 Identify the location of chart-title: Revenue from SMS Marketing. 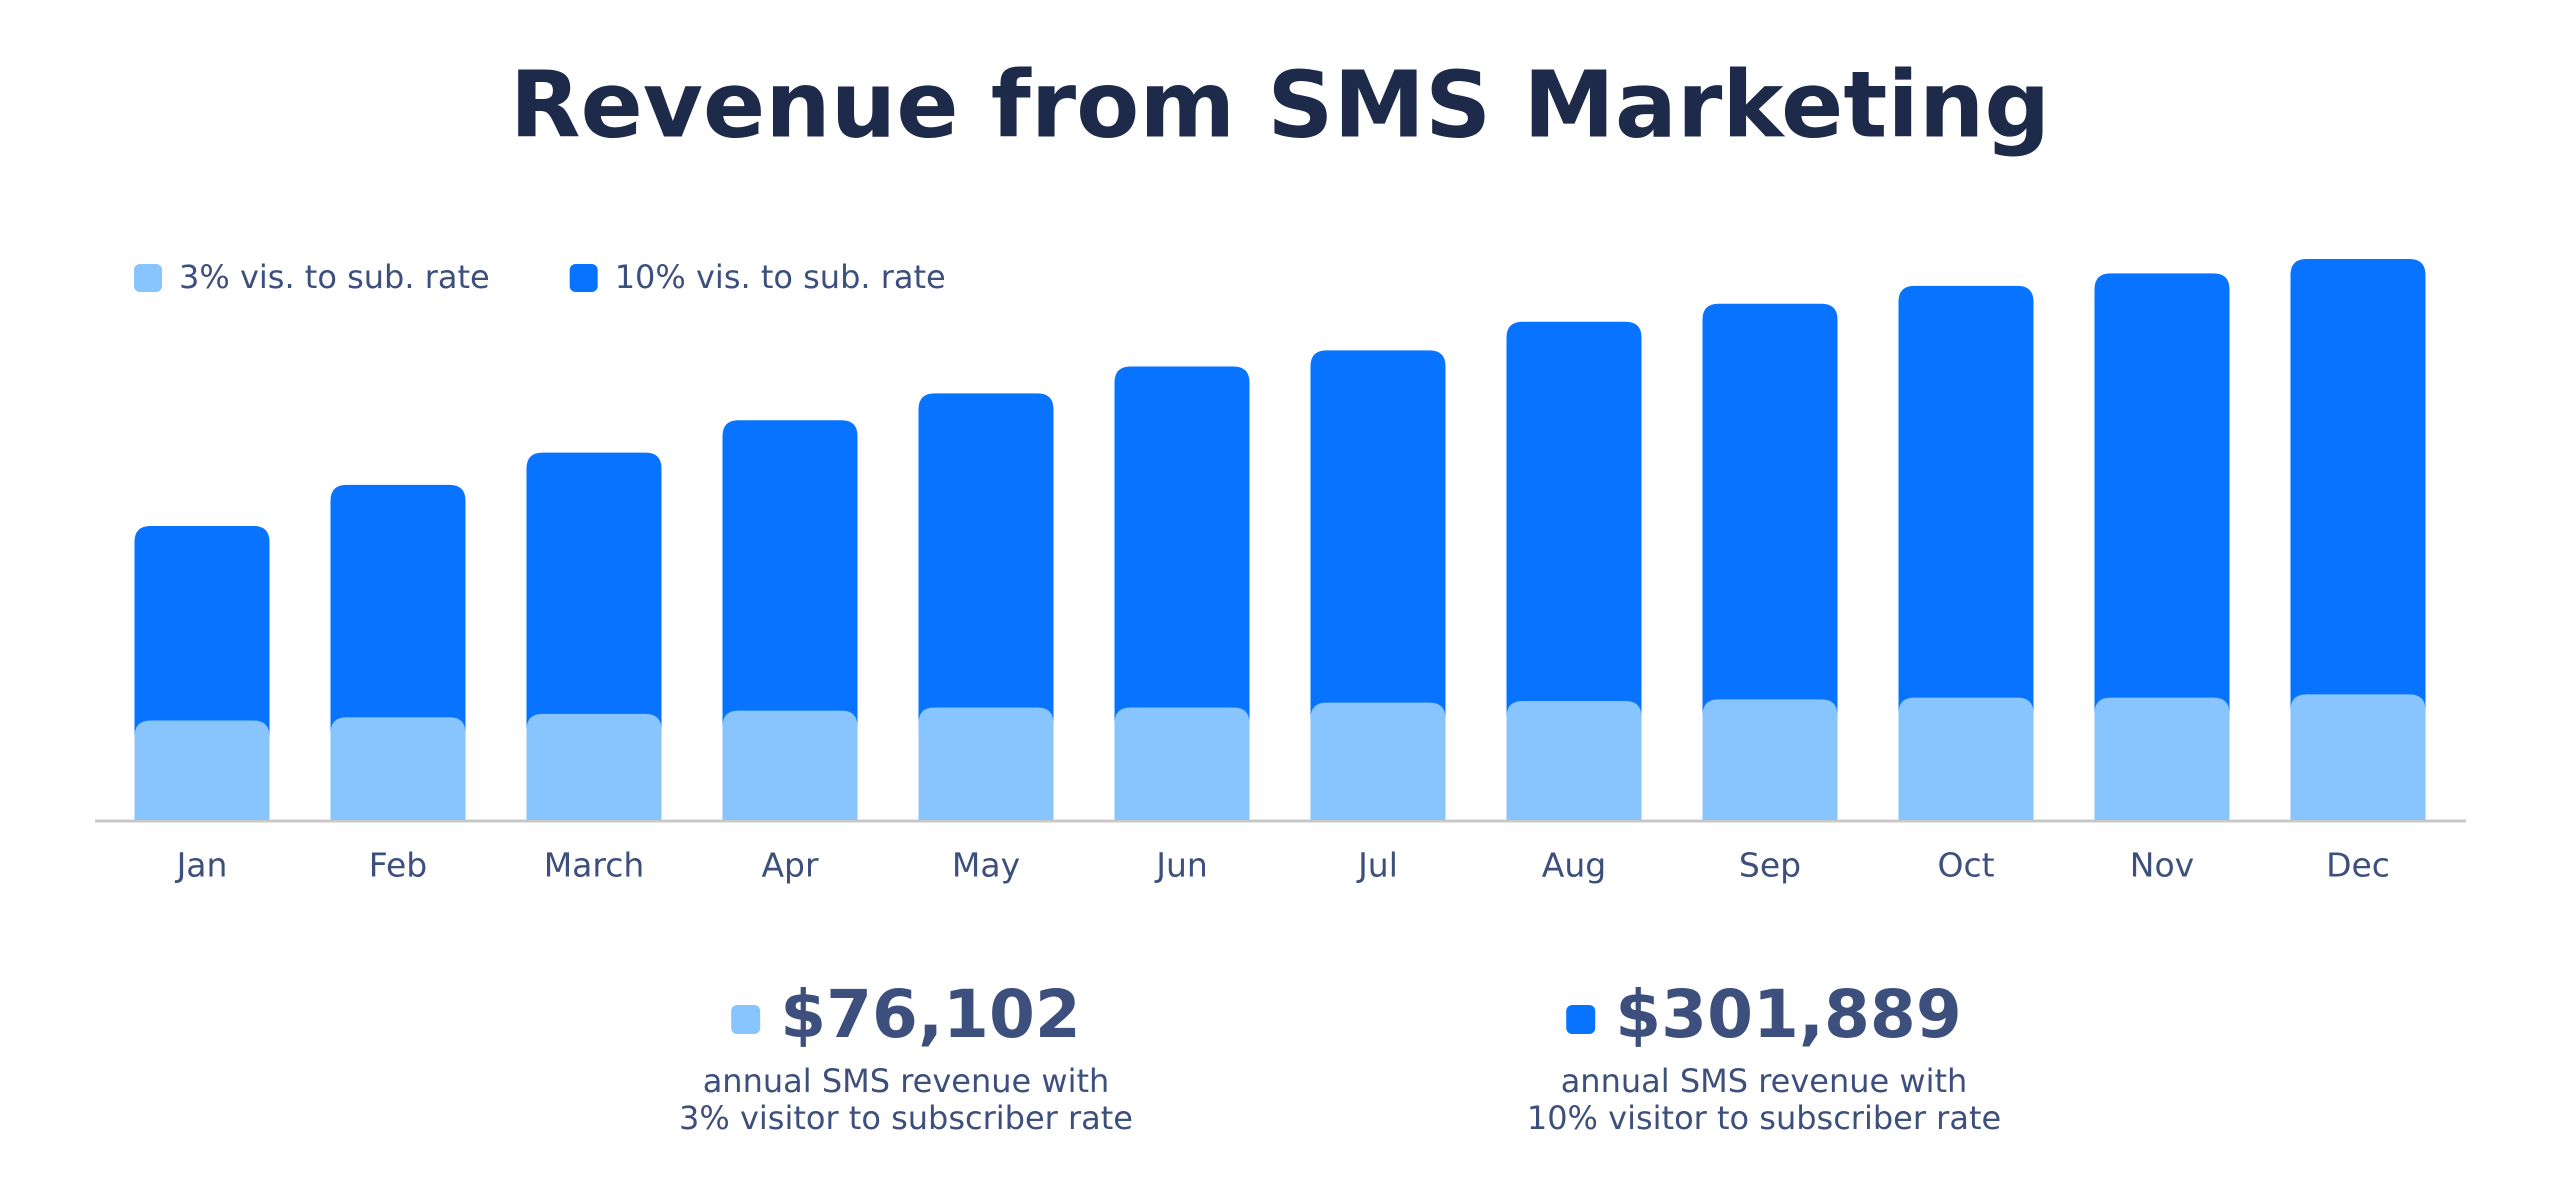
(1280, 104).